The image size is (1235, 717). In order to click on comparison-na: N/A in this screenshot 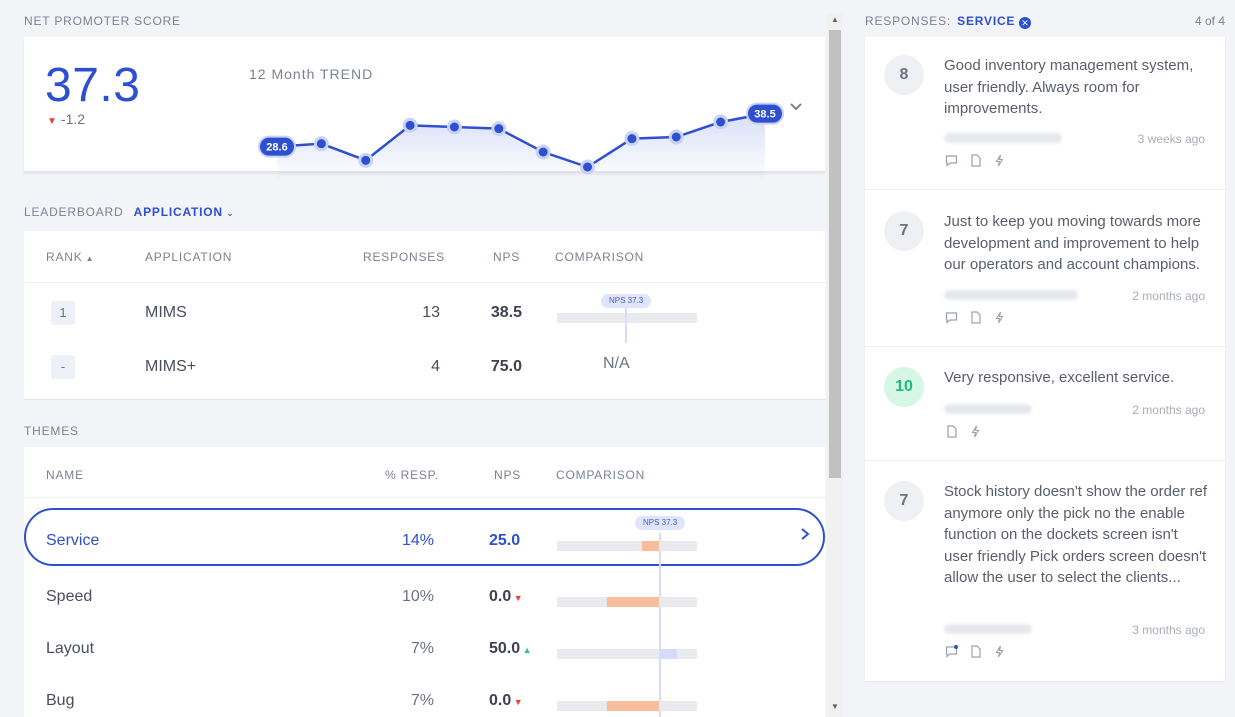, I will do `click(616, 363)`.